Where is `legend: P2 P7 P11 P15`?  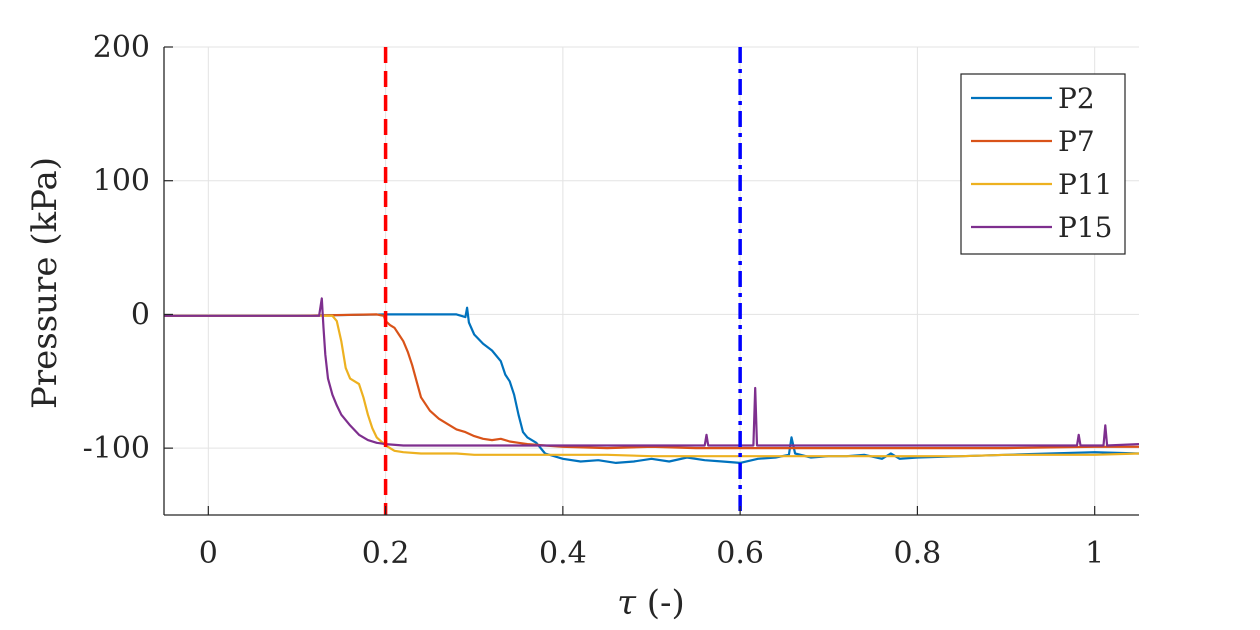 legend: P2 P7 P11 P15 is located at coordinates (1043, 164).